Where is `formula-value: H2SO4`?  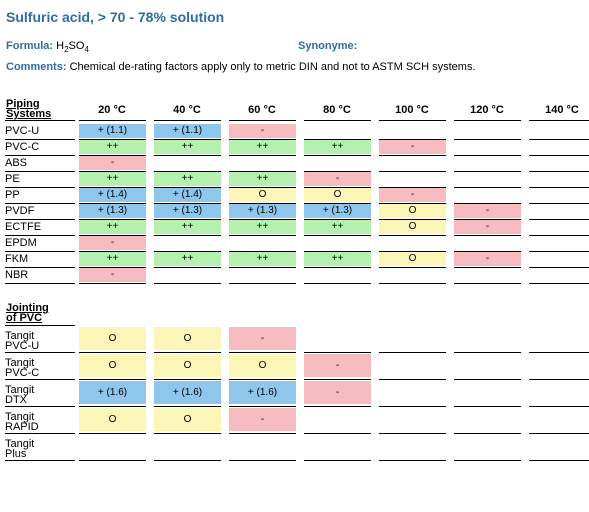 formula-value: H2SO4 is located at coordinates (72, 47).